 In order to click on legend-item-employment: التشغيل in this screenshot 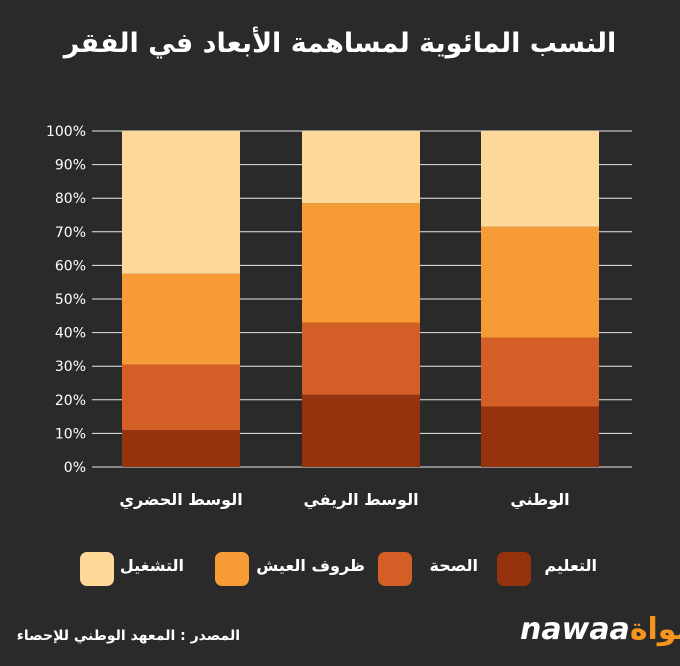, I will do `click(155, 570)`.